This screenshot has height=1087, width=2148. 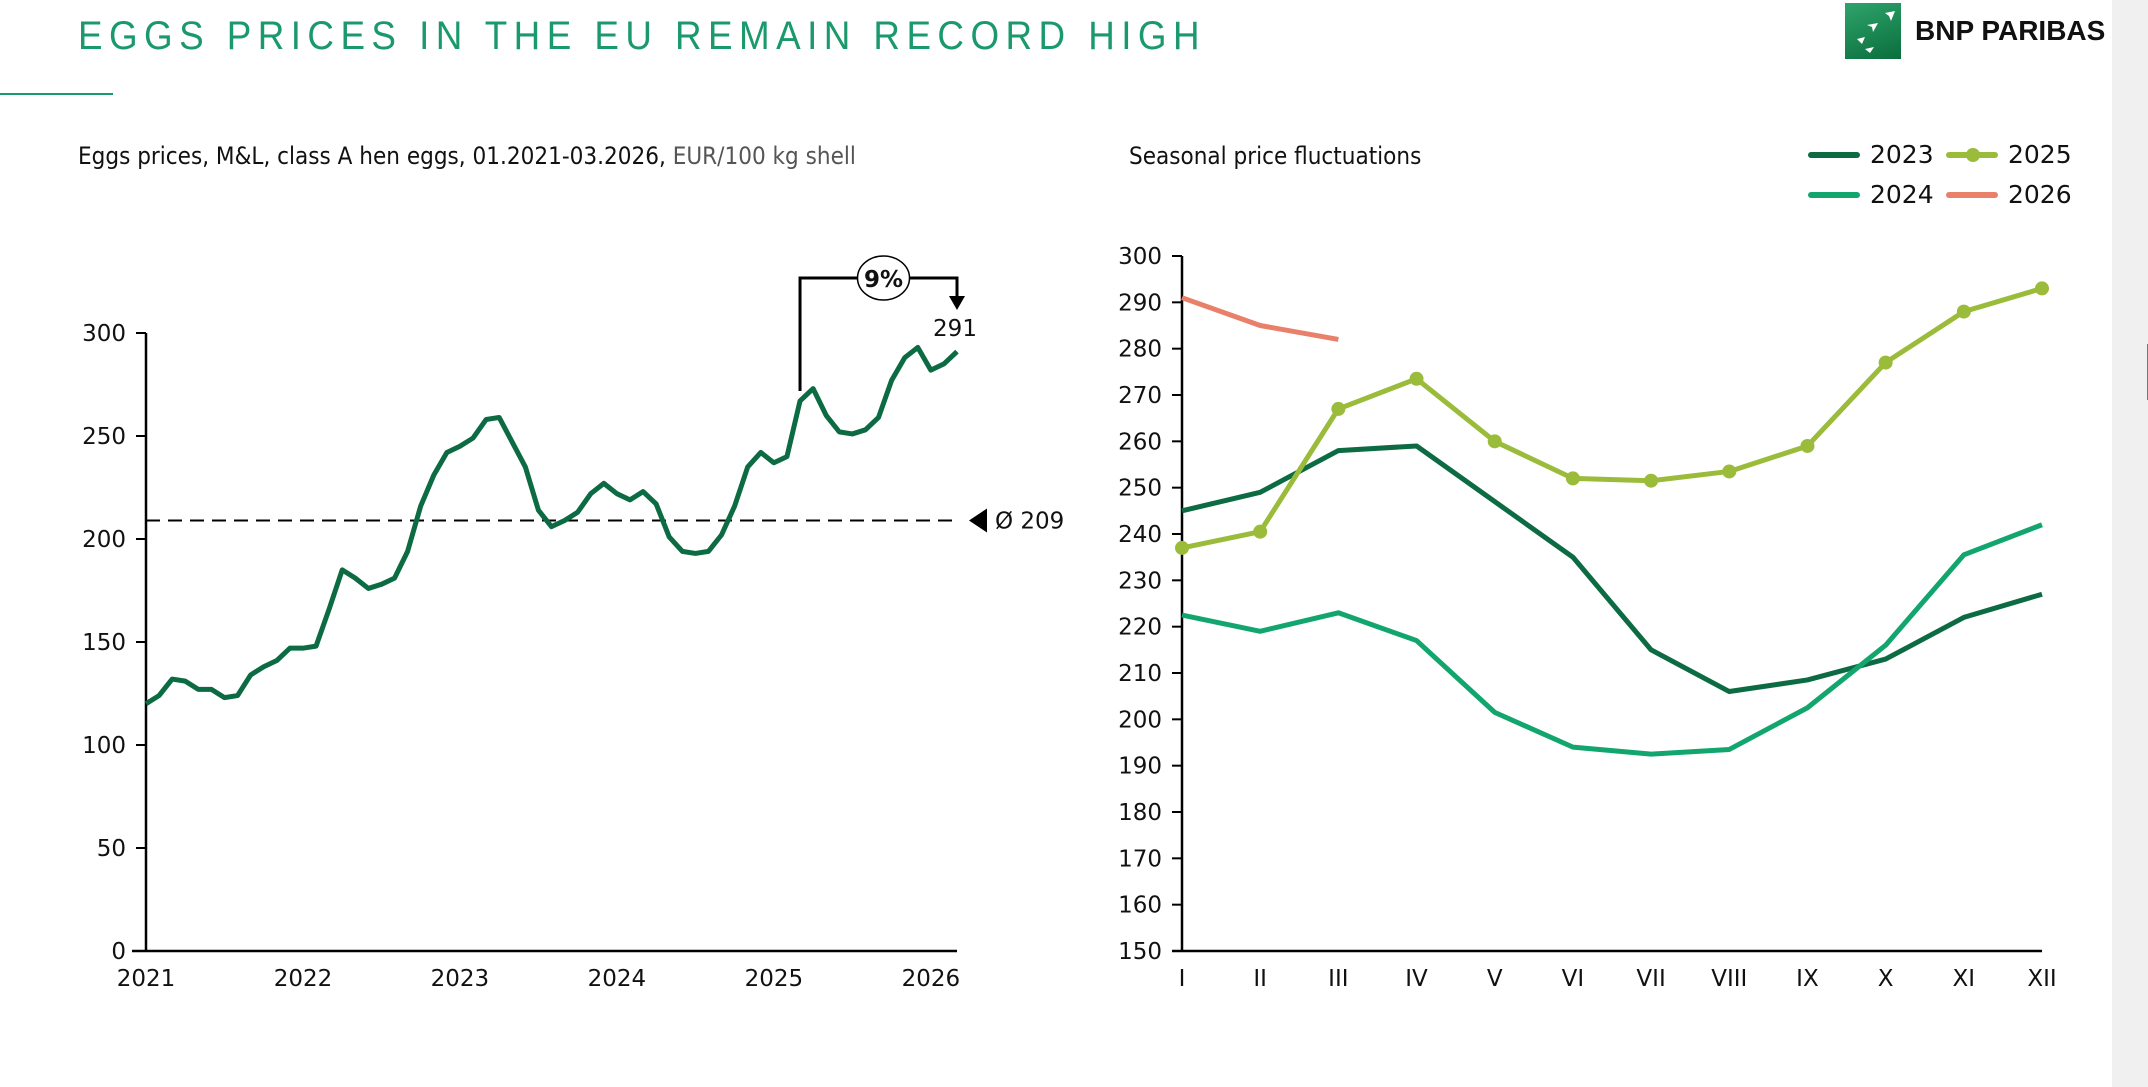 What do you see at coordinates (1416, 979) in the screenshot?
I see `right-x-tick-label: IV` at bounding box center [1416, 979].